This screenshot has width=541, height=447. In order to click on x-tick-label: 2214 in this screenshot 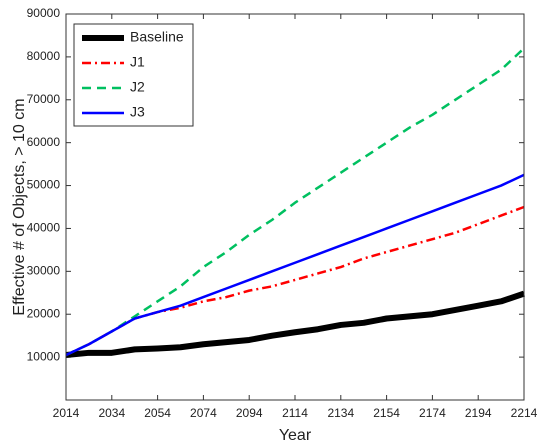, I will do `click(524, 413)`.